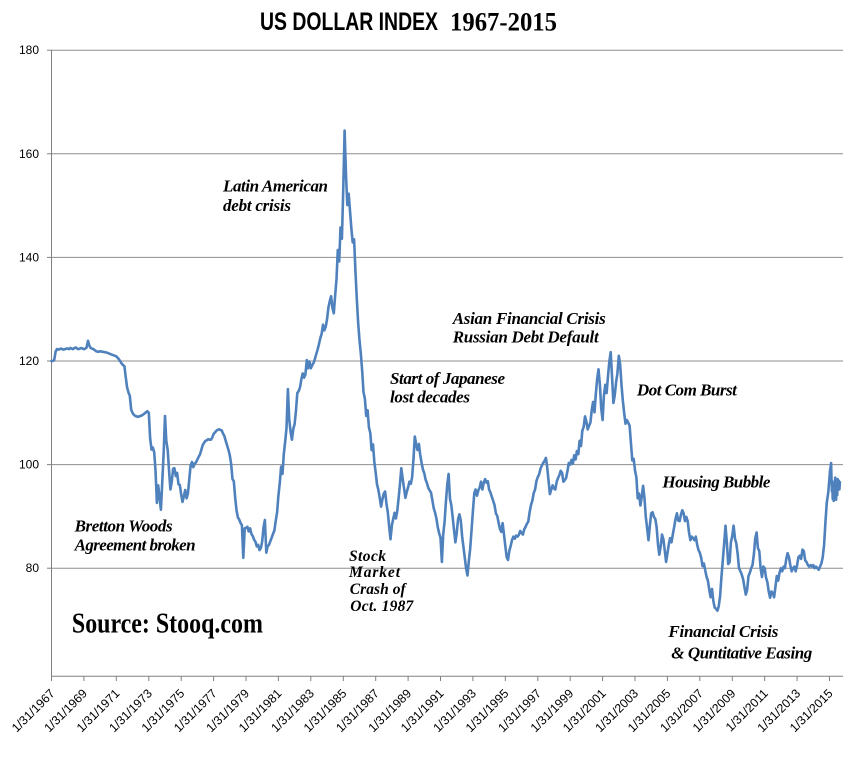 The width and height of the screenshot is (867, 773). What do you see at coordinates (722, 631) in the screenshot?
I see `svg-text: Financial Crisis` at bounding box center [722, 631].